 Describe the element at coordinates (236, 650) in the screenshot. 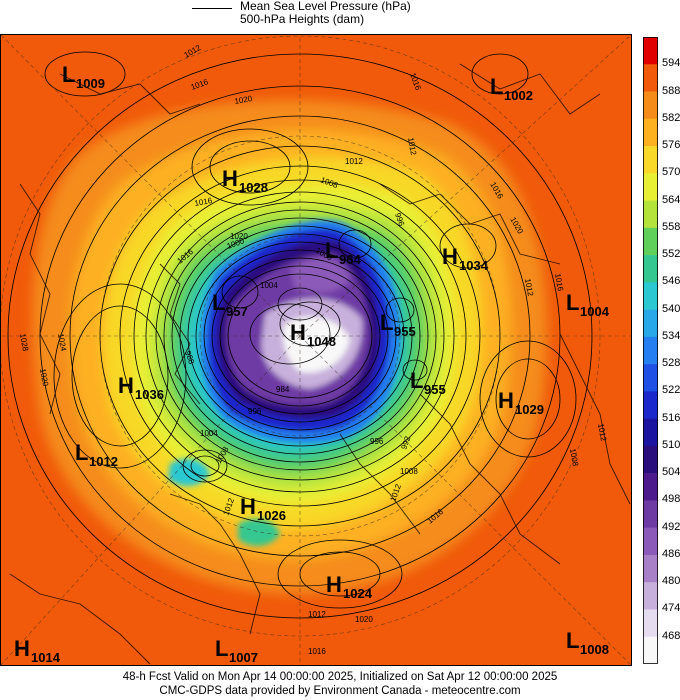

I see `pressure-center-low: L 1007` at that location.